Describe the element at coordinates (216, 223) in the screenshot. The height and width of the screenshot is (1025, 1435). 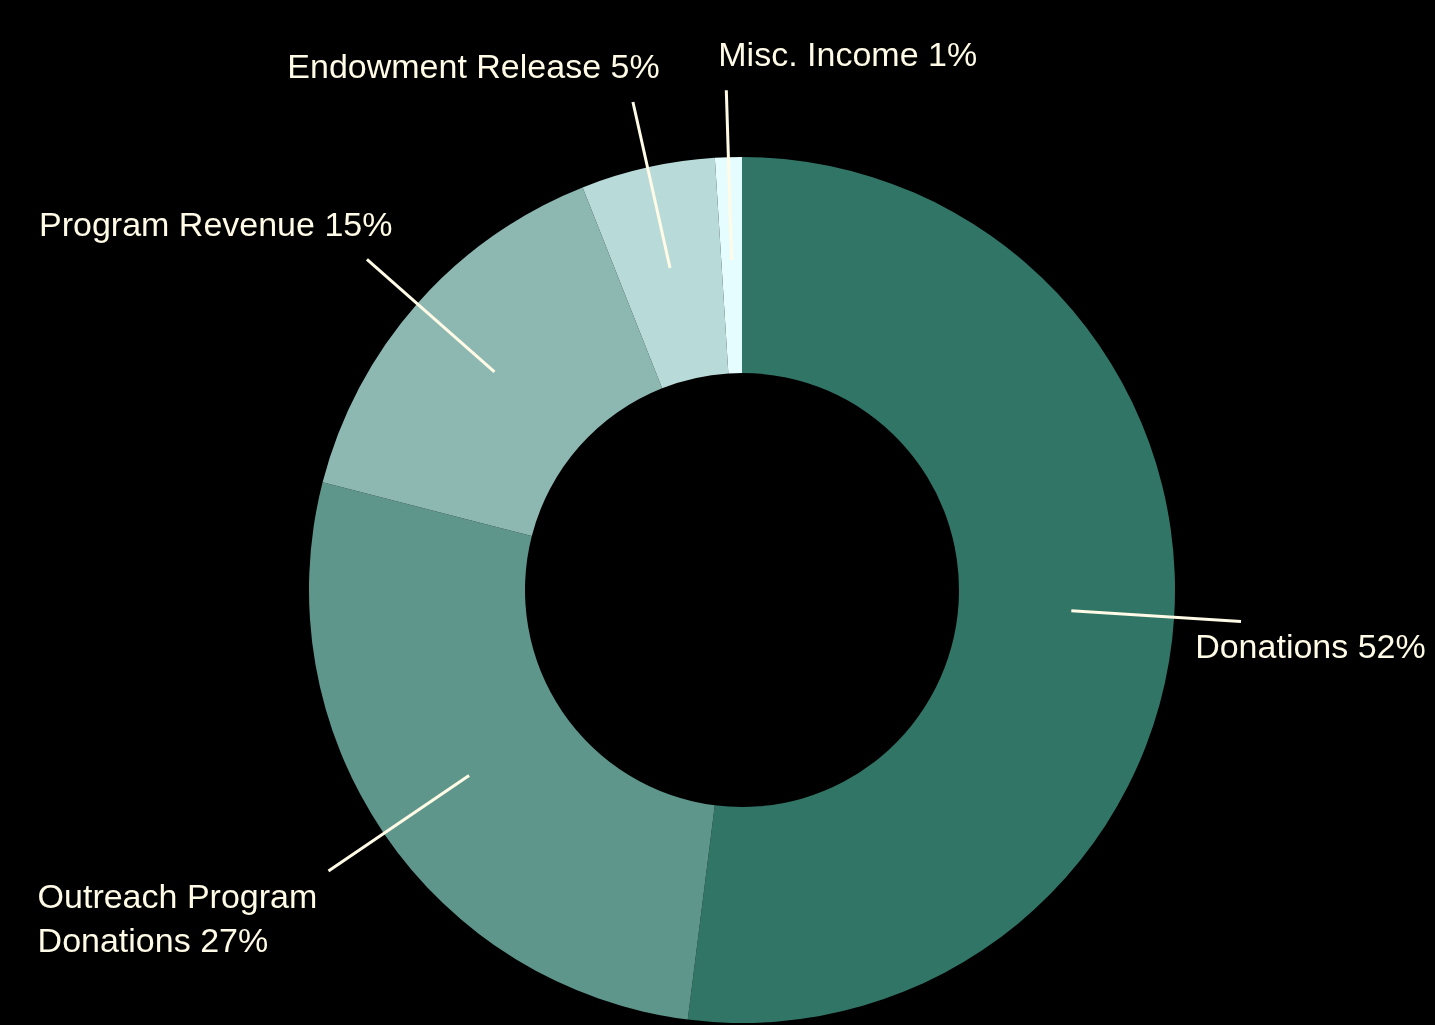
I see `slice-label: Program Revenue 15%` at that location.